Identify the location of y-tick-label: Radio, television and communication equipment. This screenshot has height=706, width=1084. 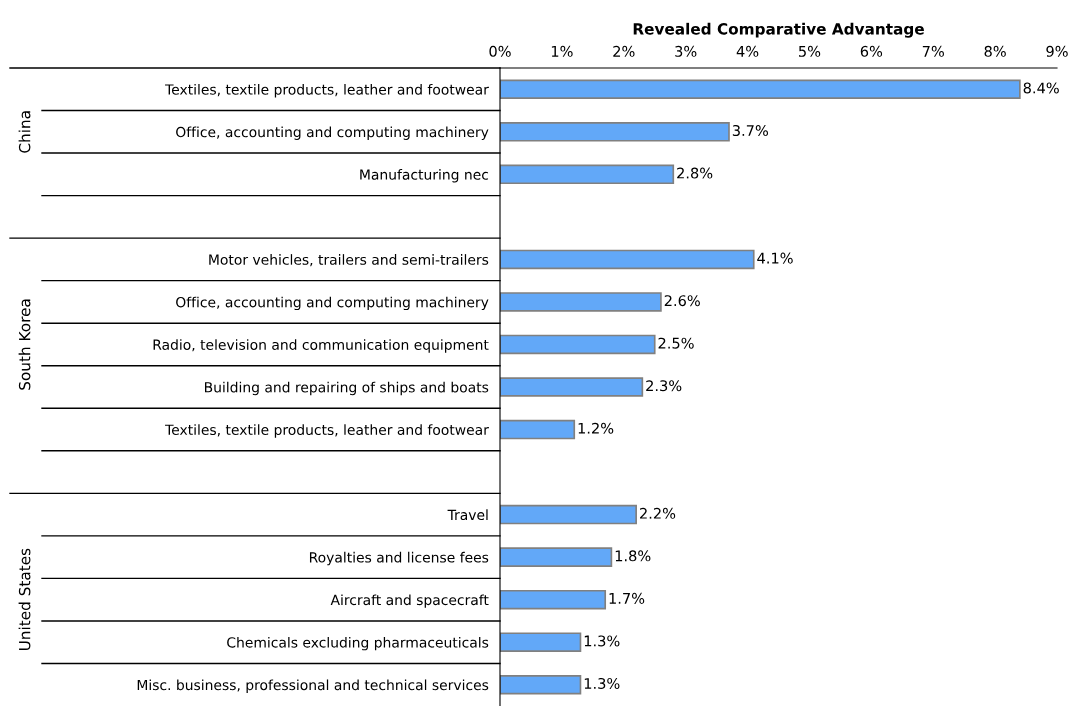
(321, 346).